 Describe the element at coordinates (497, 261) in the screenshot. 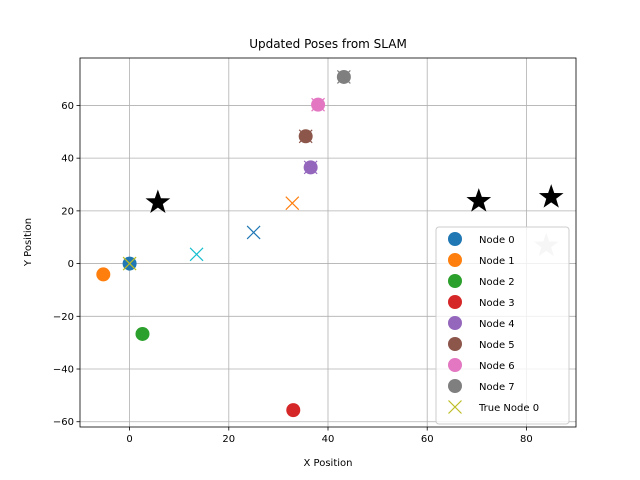

I see `legend-label: Node 1` at that location.